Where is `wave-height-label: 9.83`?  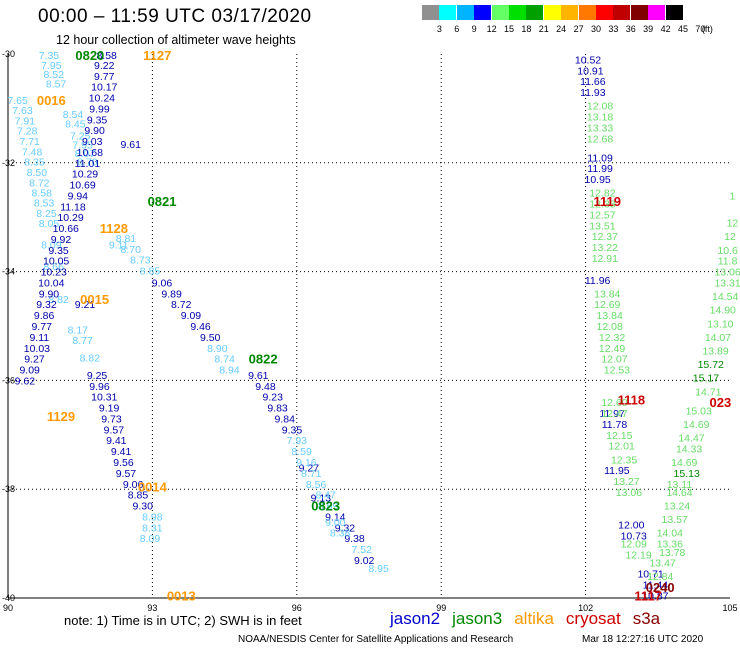
wave-height-label: 9.83 is located at coordinates (277, 409).